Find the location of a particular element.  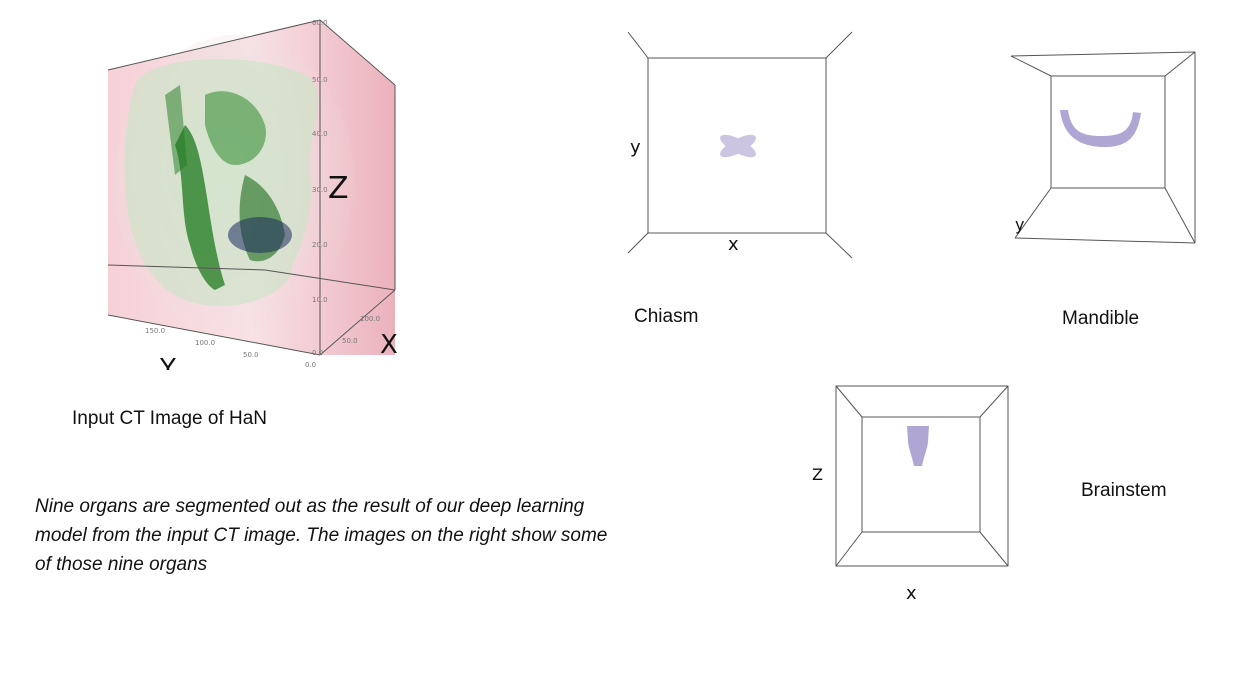

ct-z-tick: 0.0 is located at coordinates (317, 353).